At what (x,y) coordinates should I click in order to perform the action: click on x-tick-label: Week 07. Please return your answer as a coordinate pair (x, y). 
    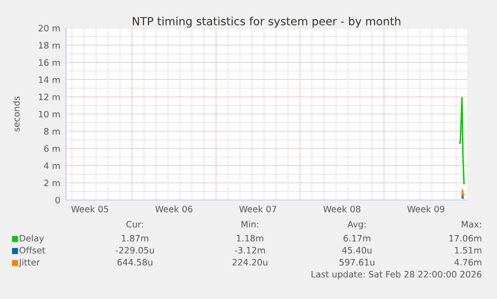
    Looking at the image, I should click on (257, 209).